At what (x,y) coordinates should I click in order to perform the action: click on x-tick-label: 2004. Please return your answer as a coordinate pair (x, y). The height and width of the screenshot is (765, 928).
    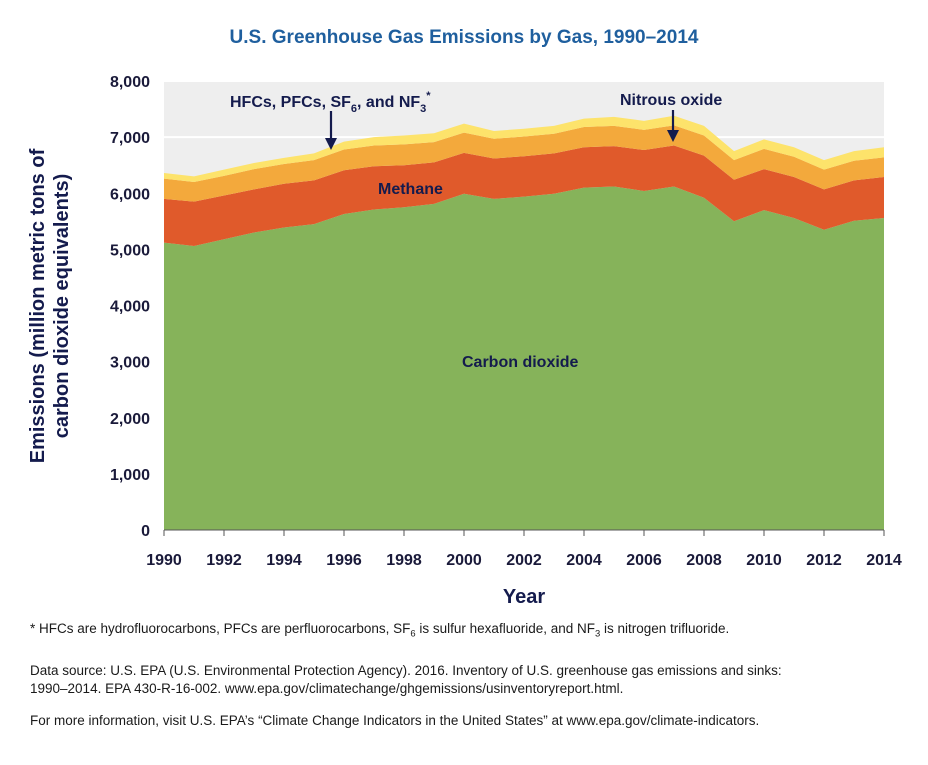
    Looking at the image, I should click on (584, 560).